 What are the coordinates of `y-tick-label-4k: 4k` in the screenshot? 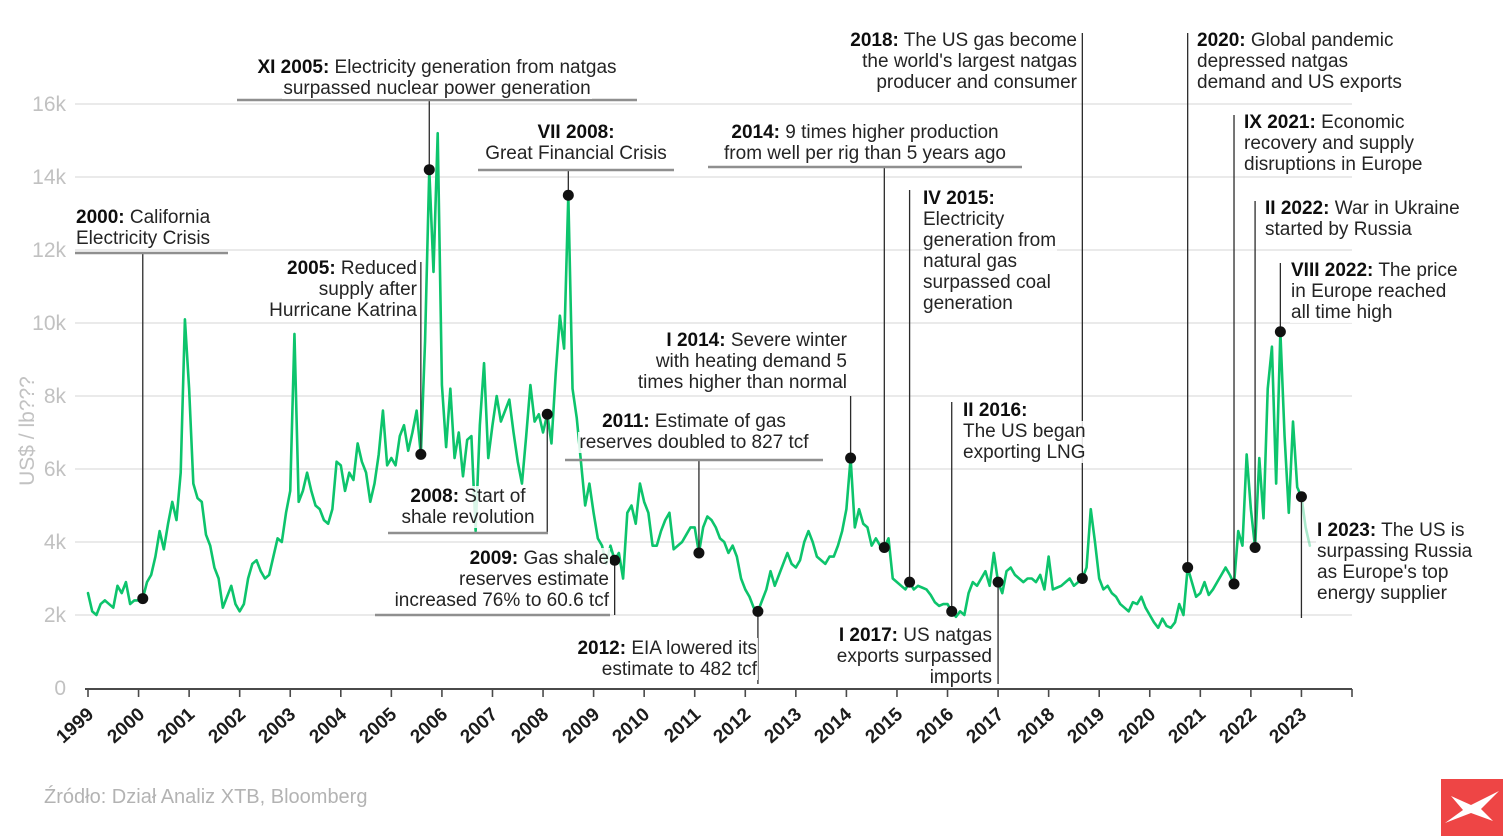 It's located at (54, 542).